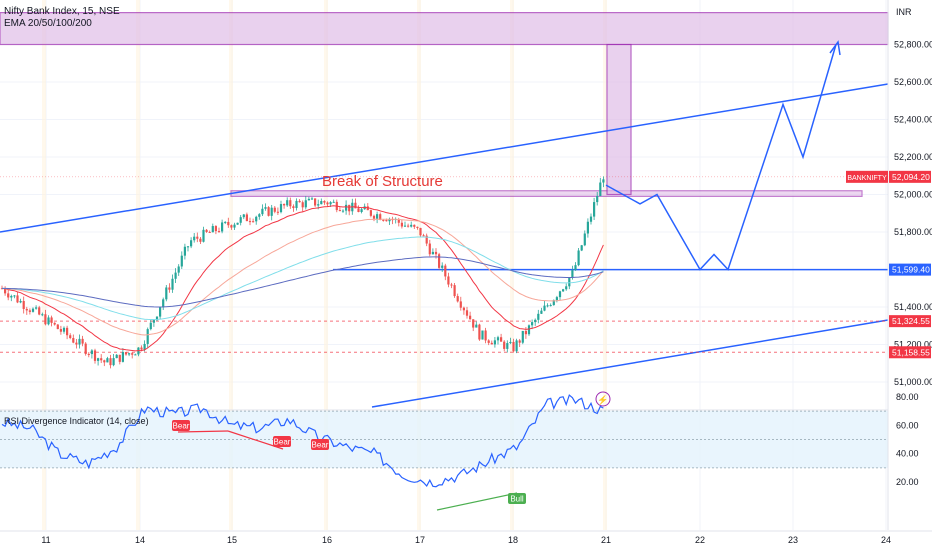 Image resolution: width=932 pixels, height=555 pixels. What do you see at coordinates (232, 540) in the screenshot?
I see `time-tick-label: 15` at bounding box center [232, 540].